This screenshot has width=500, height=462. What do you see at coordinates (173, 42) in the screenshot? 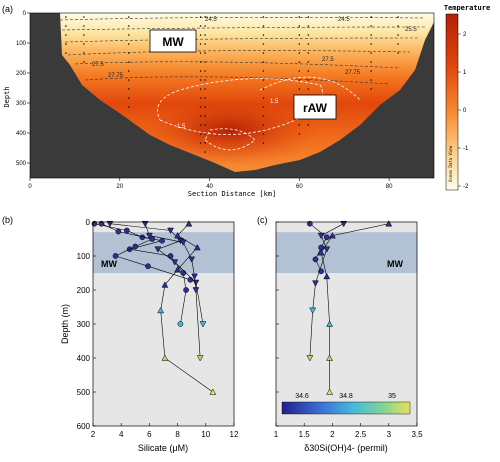
I see `mw-annotation: MW` at bounding box center [173, 42].